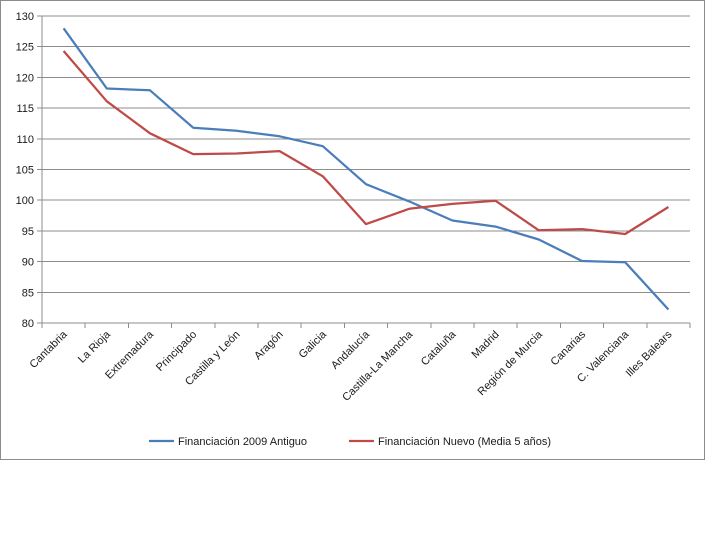 The width and height of the screenshot is (720, 540). What do you see at coordinates (28, 263) in the screenshot?
I see `y-tick-label: 90` at bounding box center [28, 263].